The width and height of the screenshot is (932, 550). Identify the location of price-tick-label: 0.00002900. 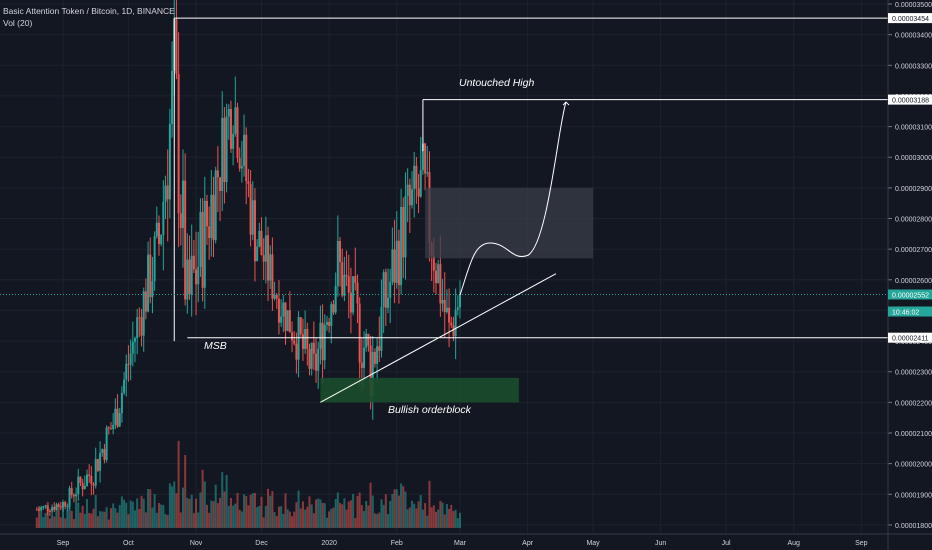
(913, 189).